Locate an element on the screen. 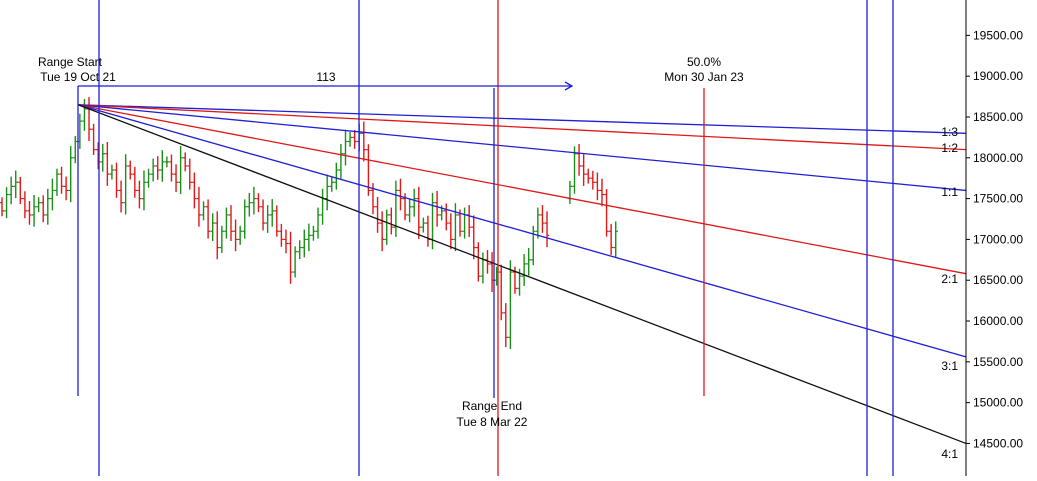 This screenshot has height=481, width=1037. y-tick-label: 15000.00 is located at coordinates (998, 403).